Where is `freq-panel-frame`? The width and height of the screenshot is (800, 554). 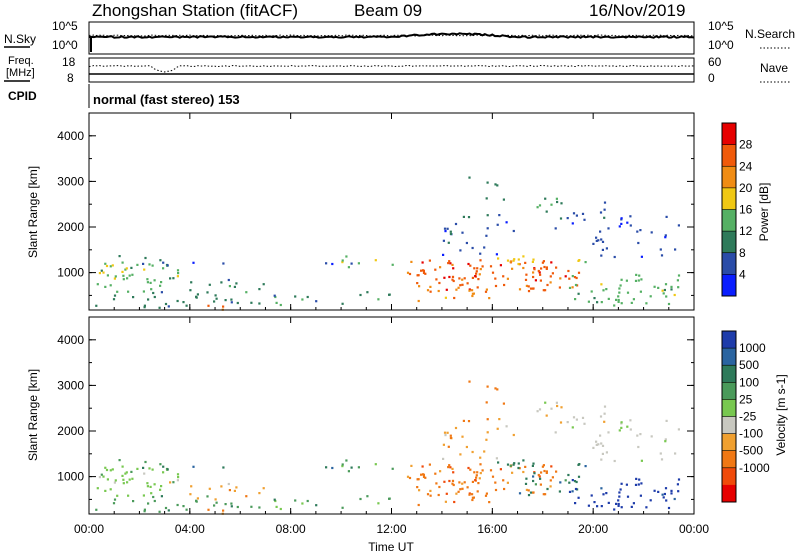
freq-panel-frame is located at coordinates (391, 70).